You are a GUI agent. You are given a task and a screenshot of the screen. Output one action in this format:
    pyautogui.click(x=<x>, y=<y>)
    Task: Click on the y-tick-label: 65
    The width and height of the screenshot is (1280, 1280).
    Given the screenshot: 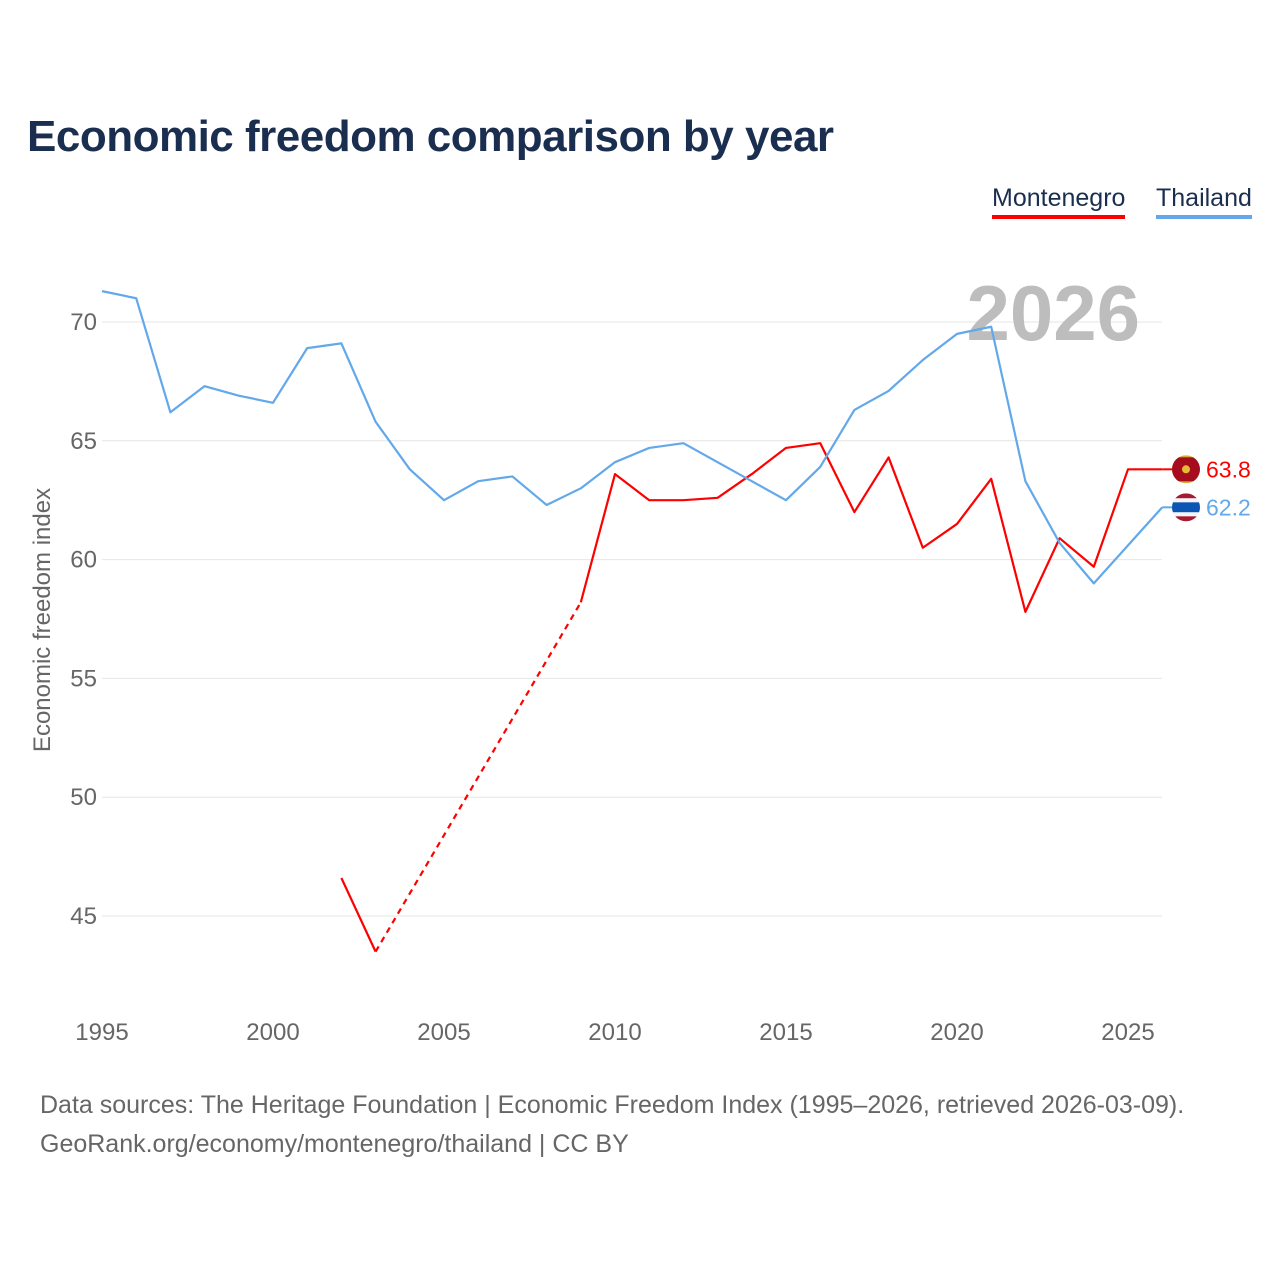 What is the action you would take?
    pyautogui.click(x=83, y=441)
    